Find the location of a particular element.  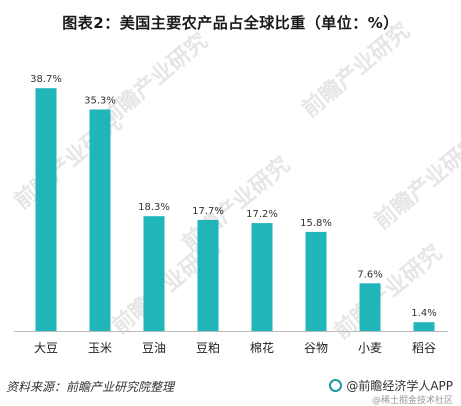

x-tick-label-6: 谷物 is located at coordinates (316, 348).